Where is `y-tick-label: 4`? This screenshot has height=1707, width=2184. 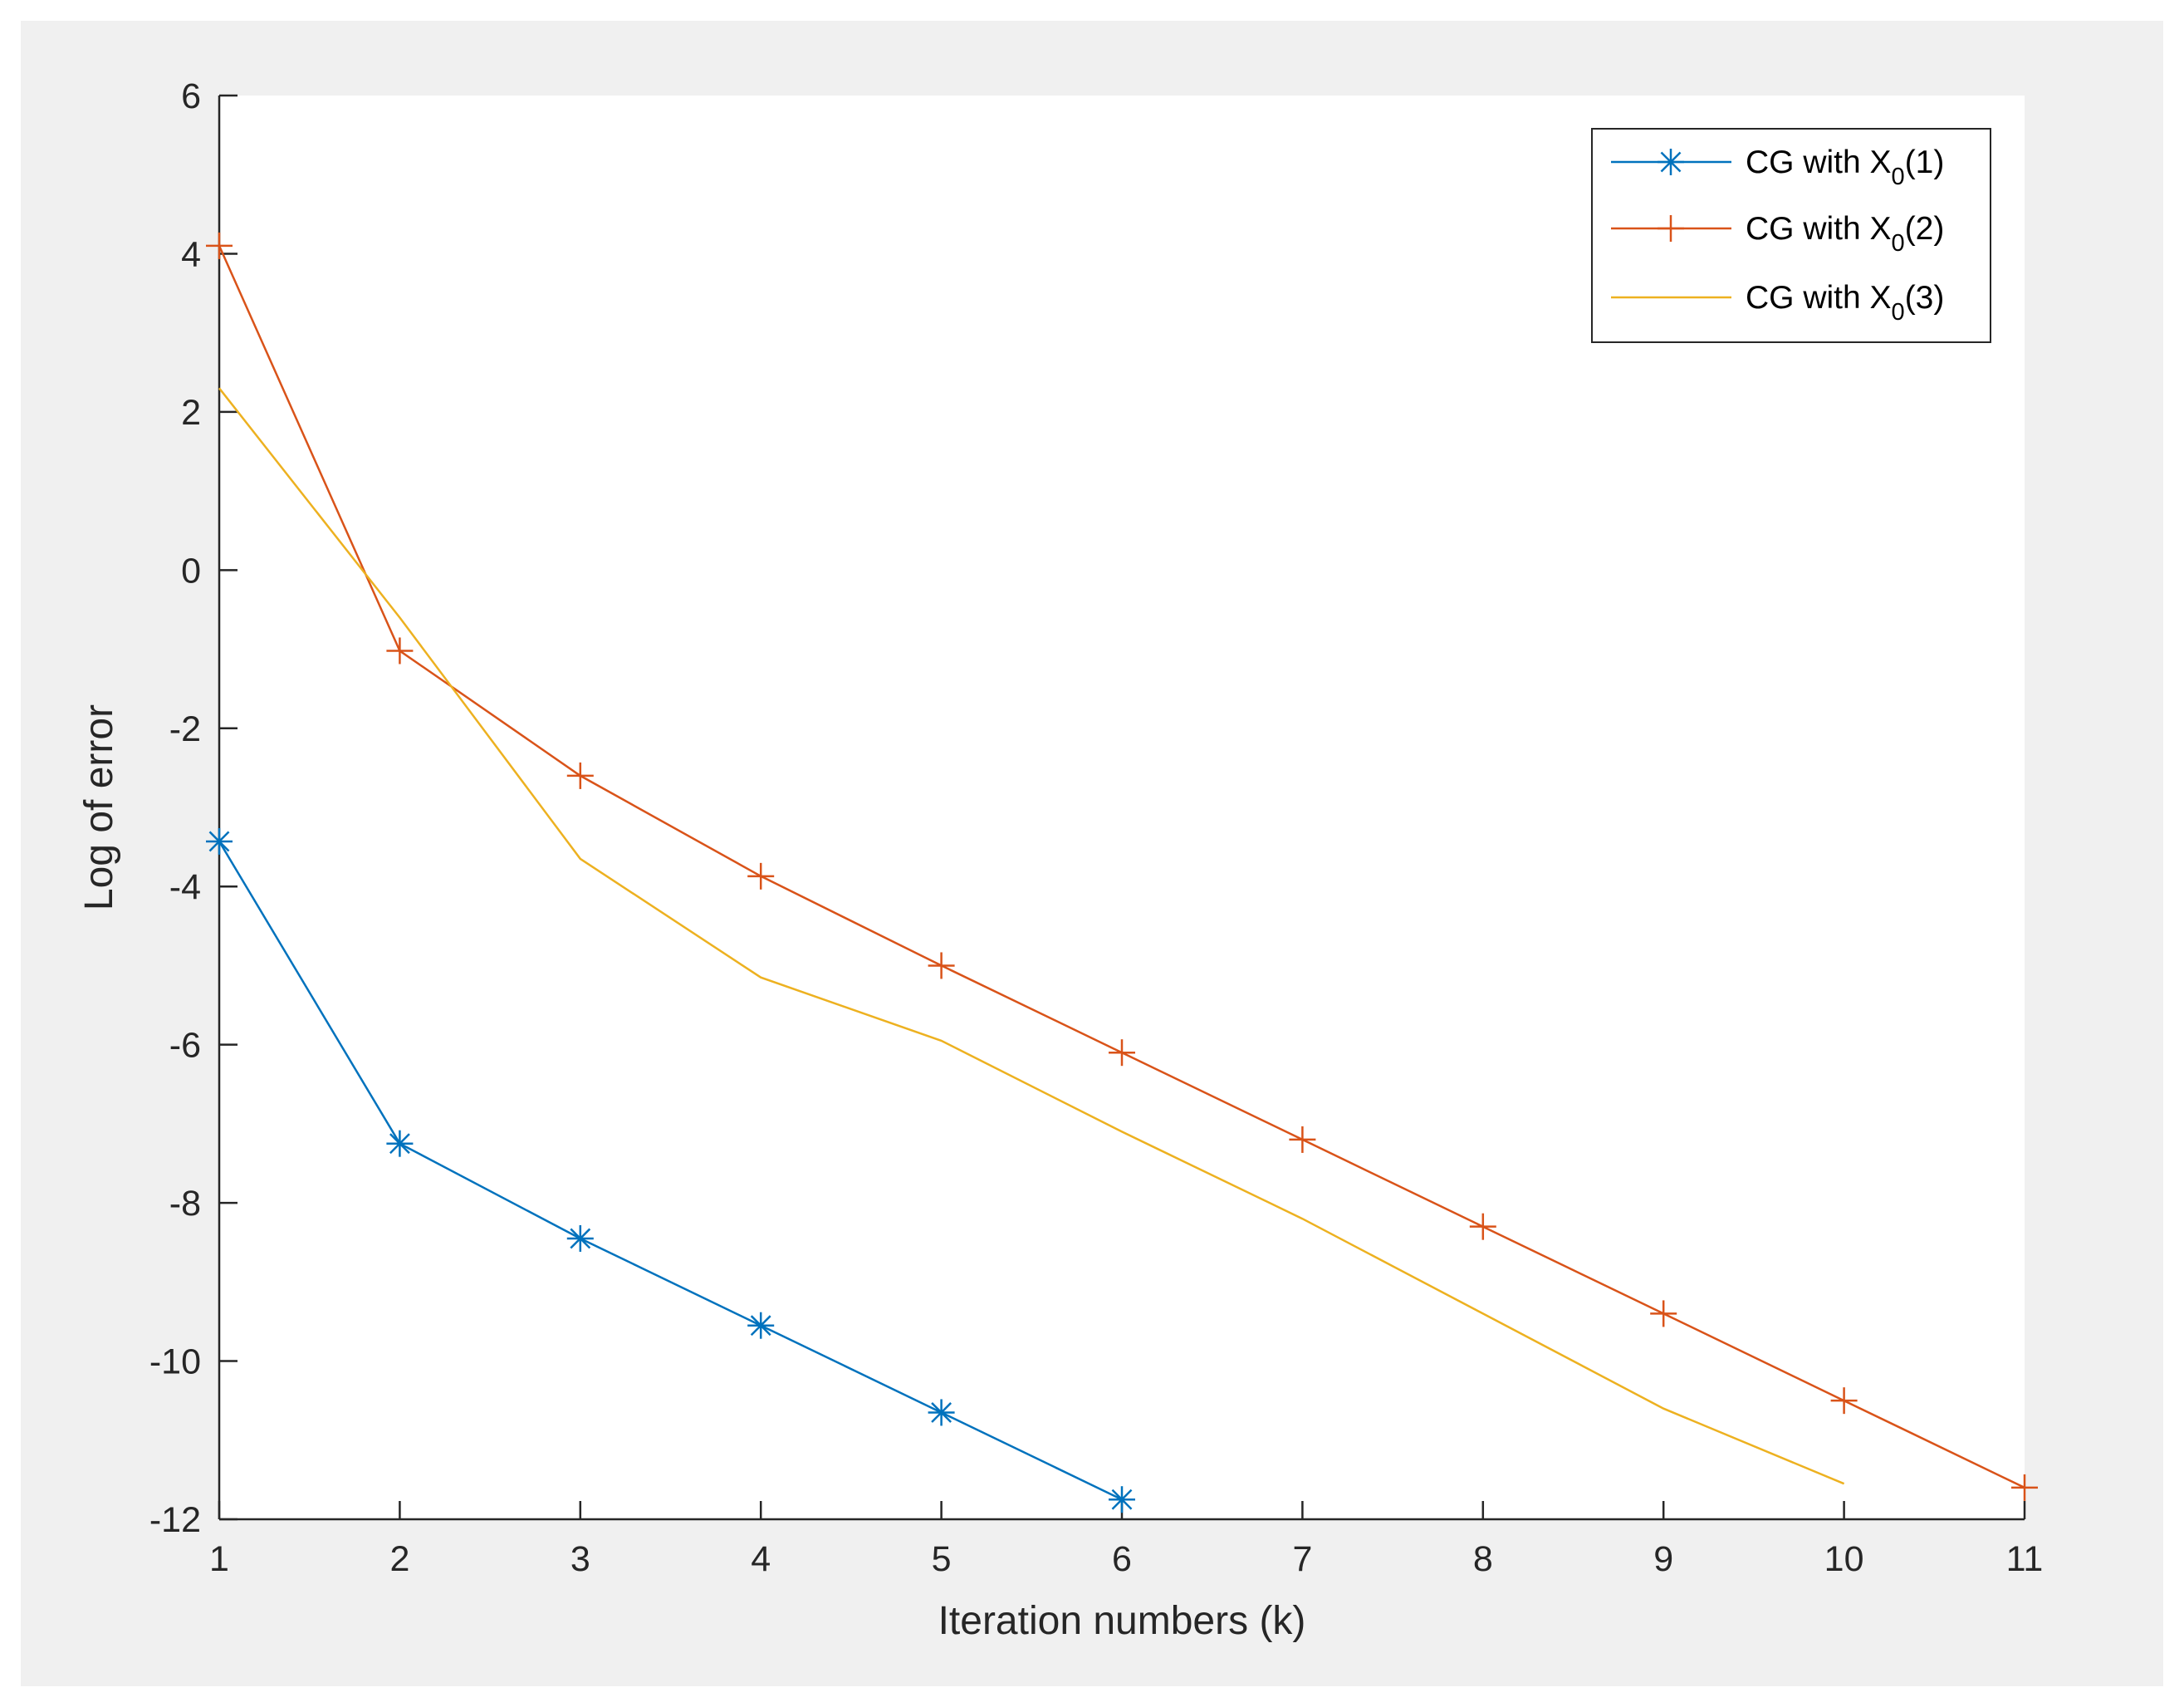
y-tick-label: 4 is located at coordinates (191, 254).